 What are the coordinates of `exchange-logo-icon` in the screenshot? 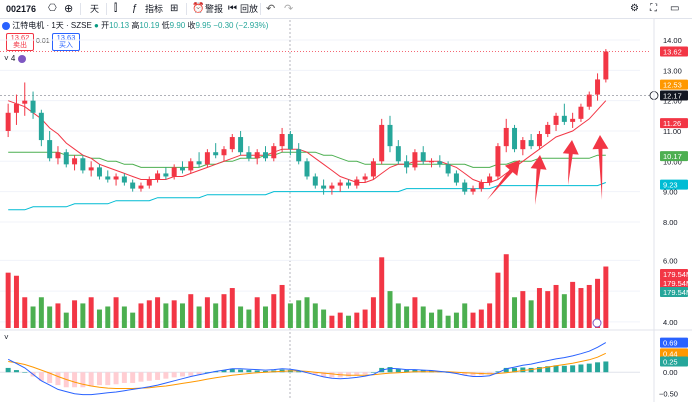 It's located at (6, 25).